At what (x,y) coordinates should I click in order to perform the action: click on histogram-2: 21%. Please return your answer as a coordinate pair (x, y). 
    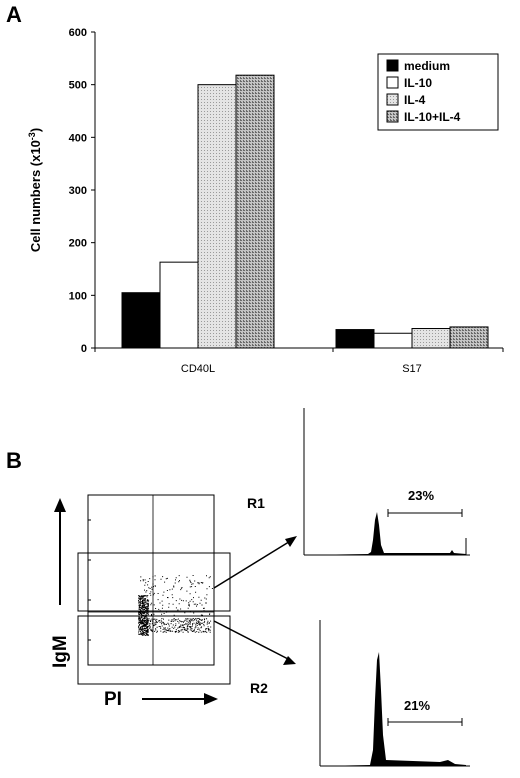
    Looking at the image, I should click on (394, 693).